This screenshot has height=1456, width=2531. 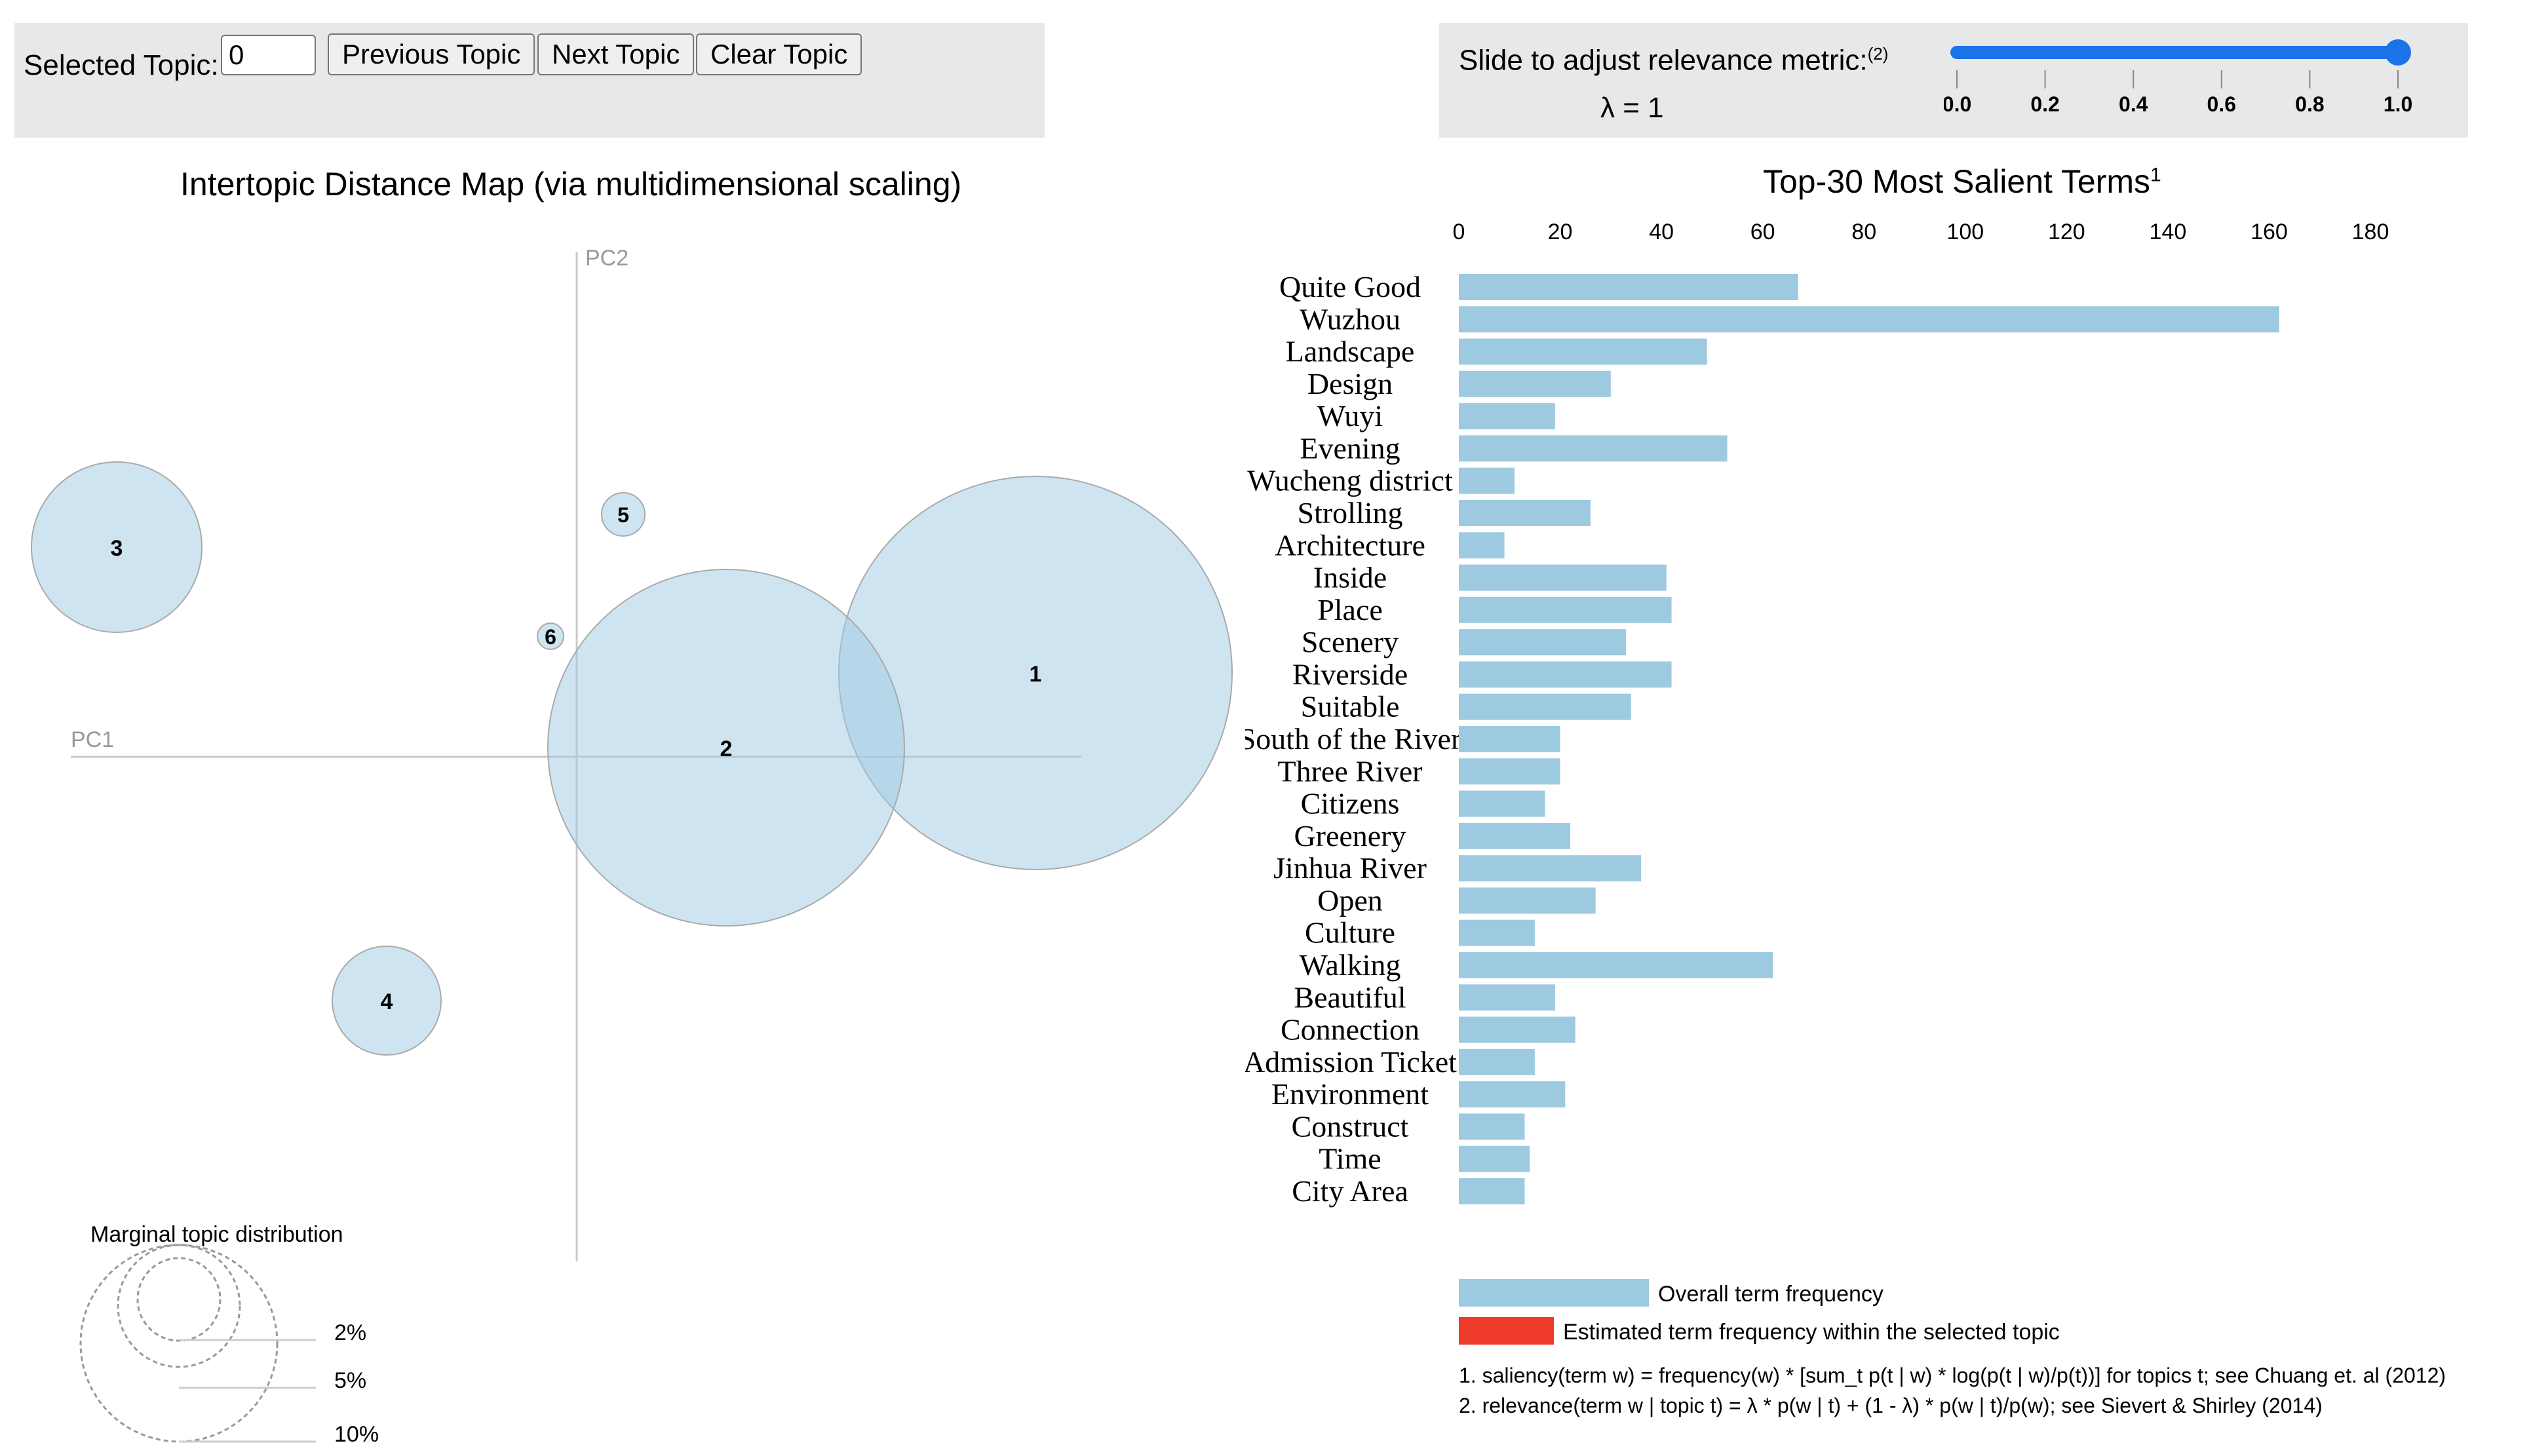 I want to click on term-label: Wuzhou, so click(x=1350, y=318).